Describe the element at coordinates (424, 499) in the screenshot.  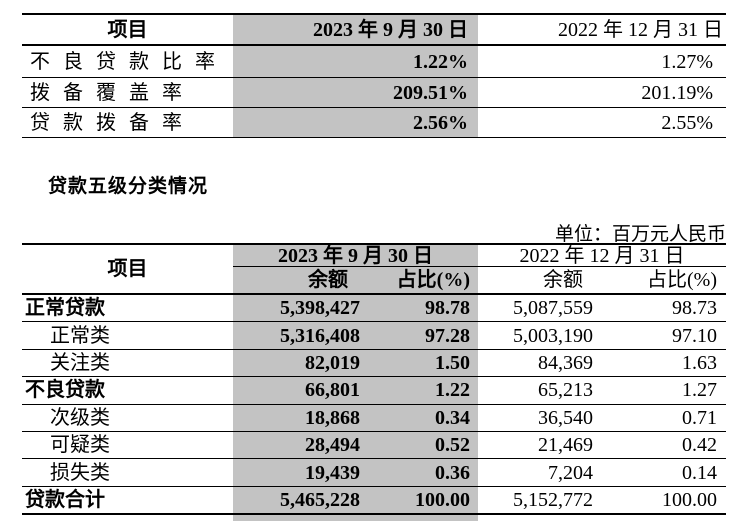
I see `pct-2023: 100.00` at that location.